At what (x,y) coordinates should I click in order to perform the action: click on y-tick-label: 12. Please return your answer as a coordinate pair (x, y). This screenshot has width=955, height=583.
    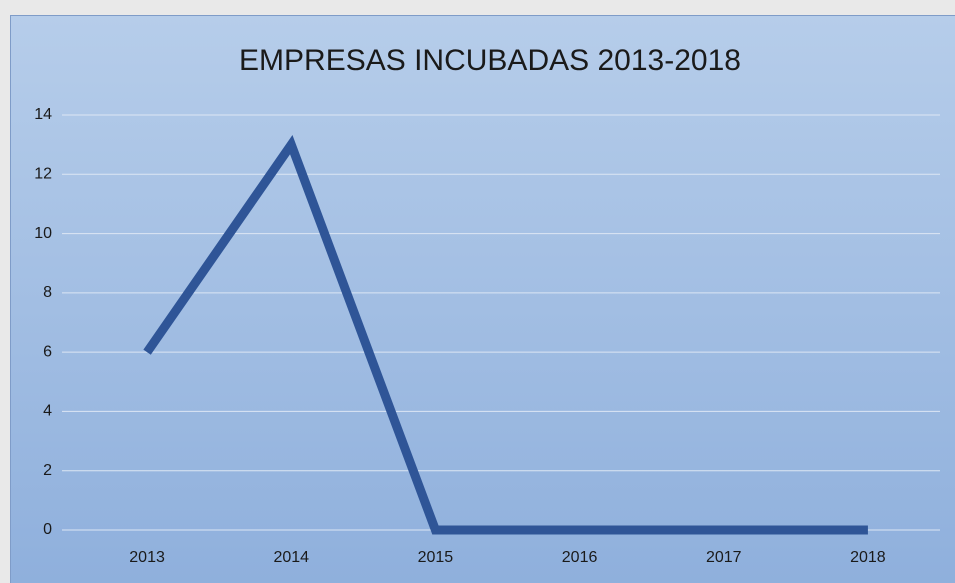
    Looking at the image, I should click on (43, 174).